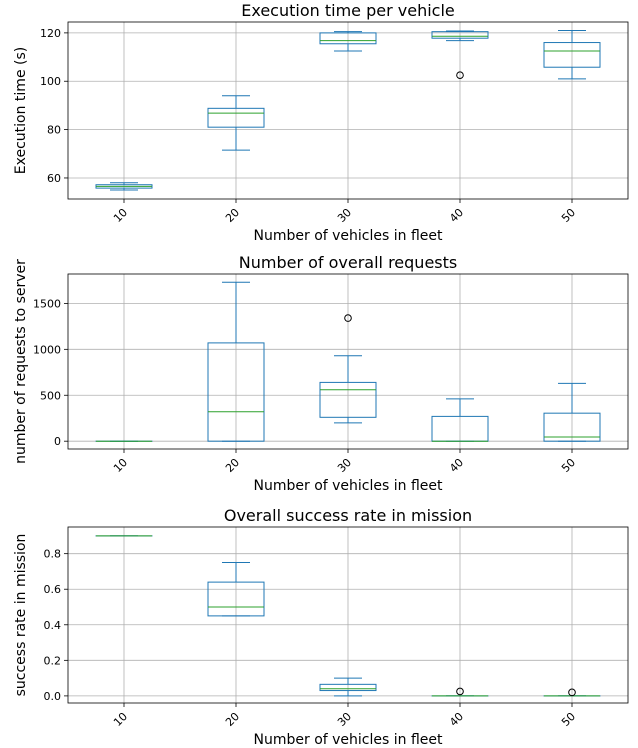 Image resolution: width=638 pixels, height=748 pixels. Describe the element at coordinates (53, 554) in the screenshot. I see `y-tick-label: 0.8` at that location.